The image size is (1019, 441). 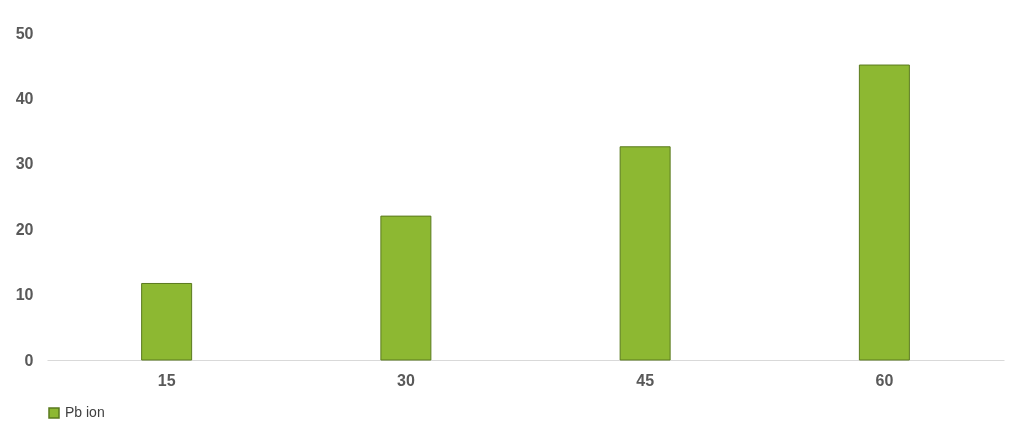 What do you see at coordinates (166, 380) in the screenshot?
I see `x-tick-label: 15` at bounding box center [166, 380].